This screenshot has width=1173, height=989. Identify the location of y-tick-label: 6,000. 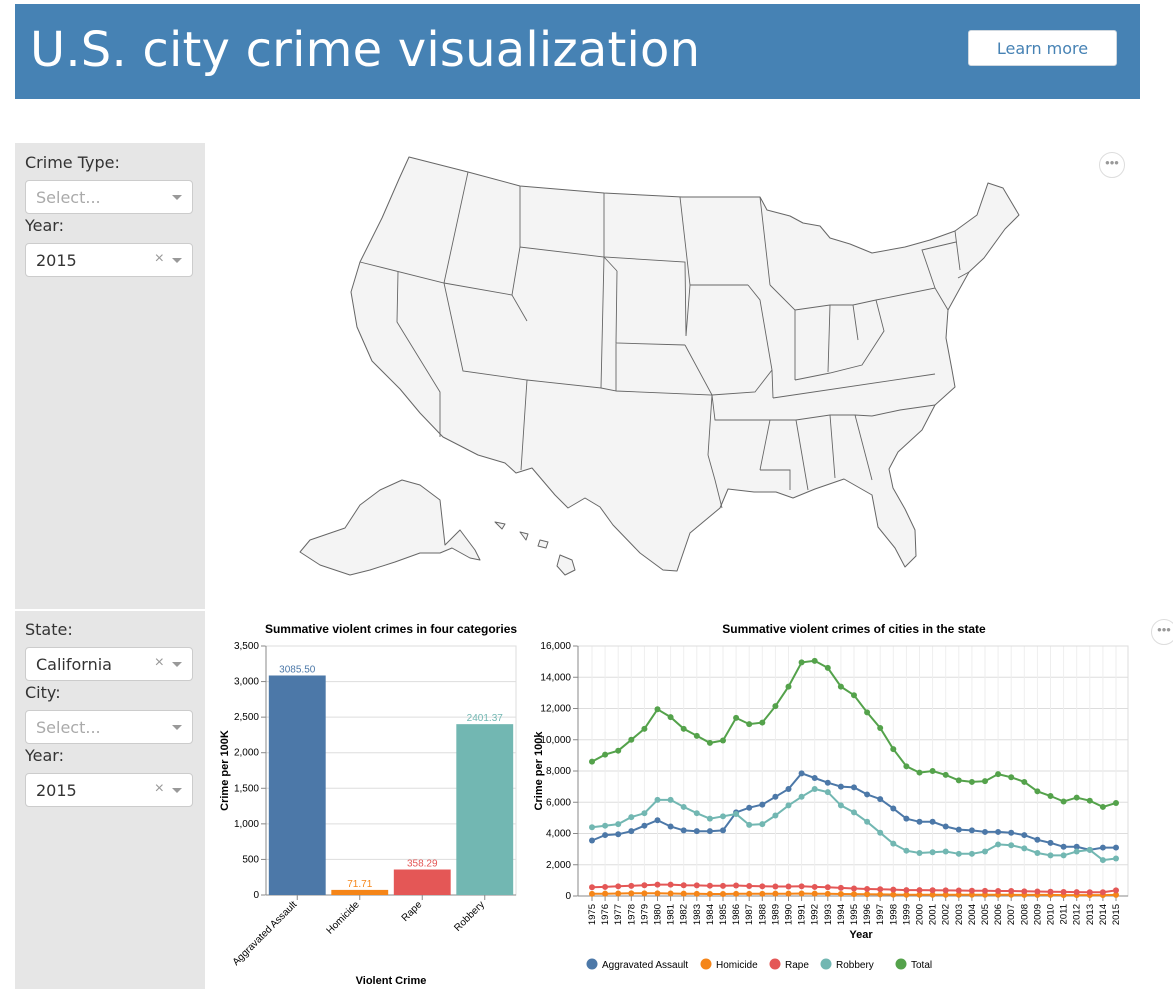
(558, 802).